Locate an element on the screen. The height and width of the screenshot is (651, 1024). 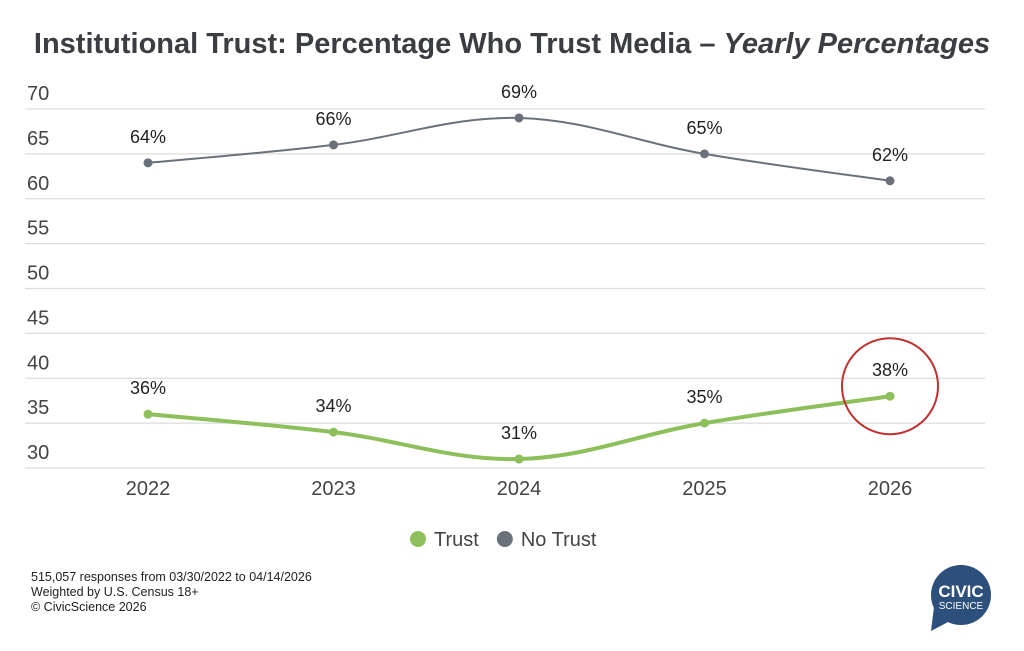
svg-text: SCIENCE is located at coordinates (961, 606).